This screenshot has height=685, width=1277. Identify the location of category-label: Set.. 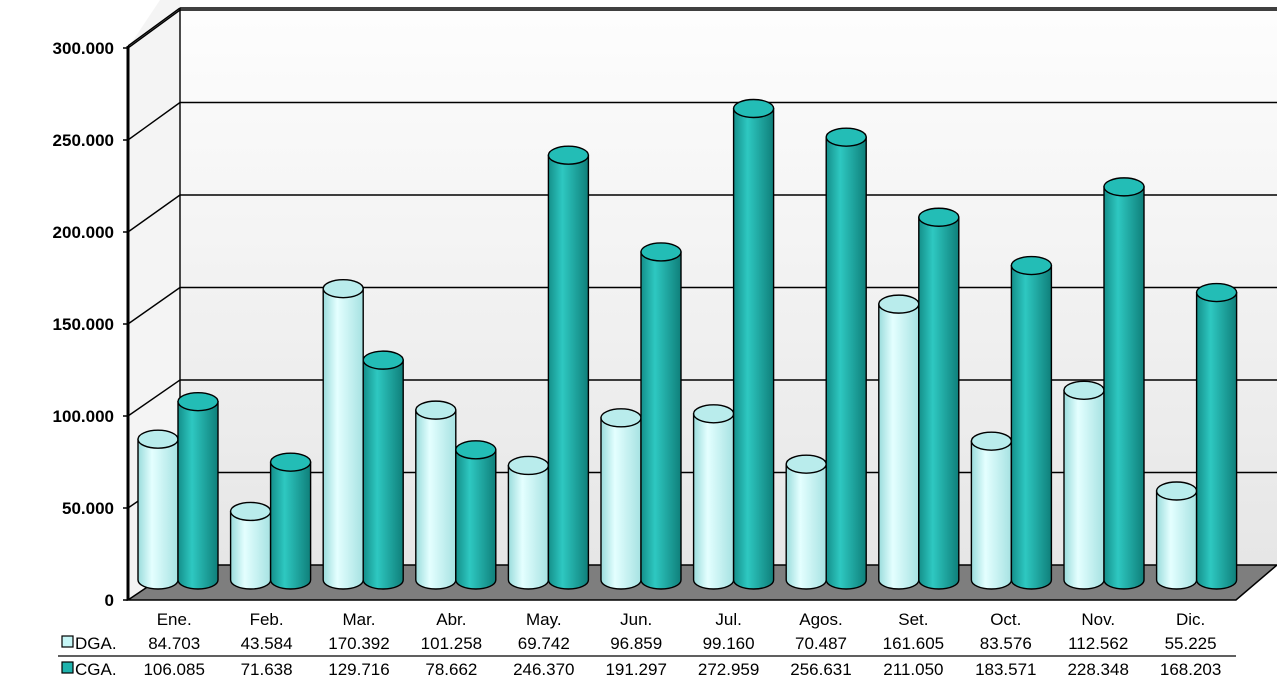
(913, 619).